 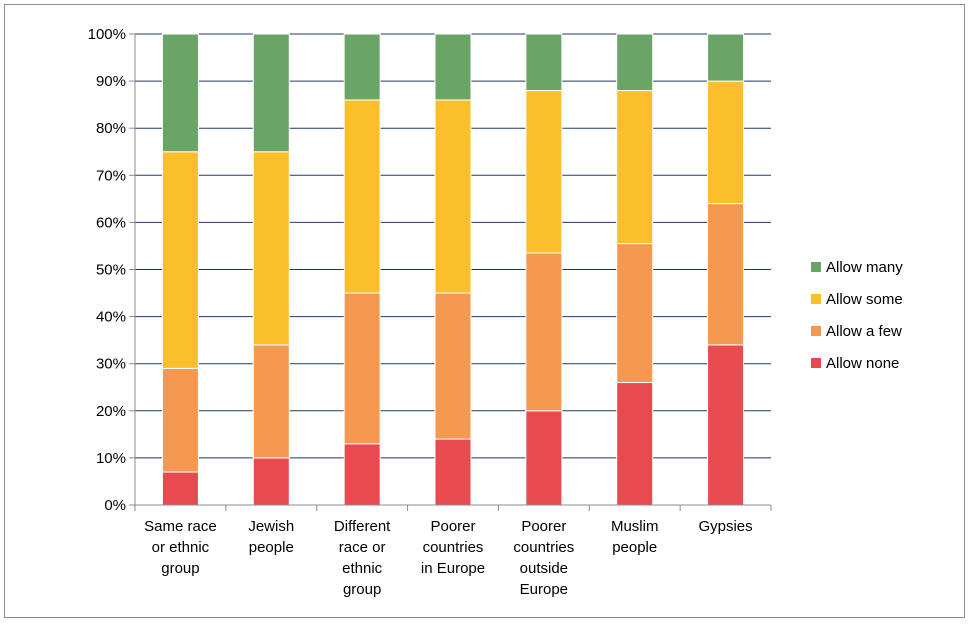 What do you see at coordinates (111, 175) in the screenshot?
I see `y-tick-label: 70%` at bounding box center [111, 175].